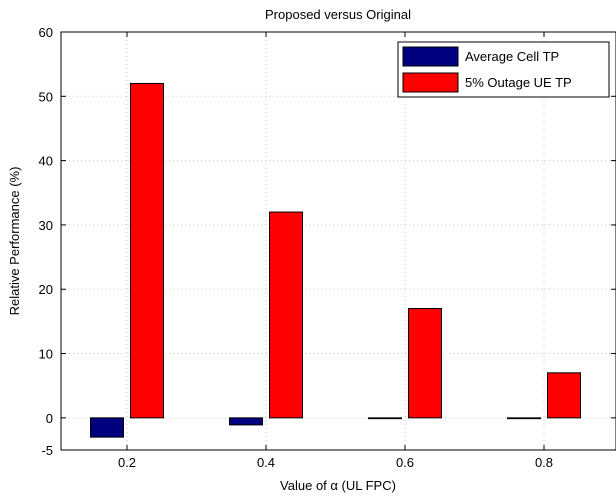 This screenshot has width=616, height=504. I want to click on y-tick-label: 40, so click(46, 161).